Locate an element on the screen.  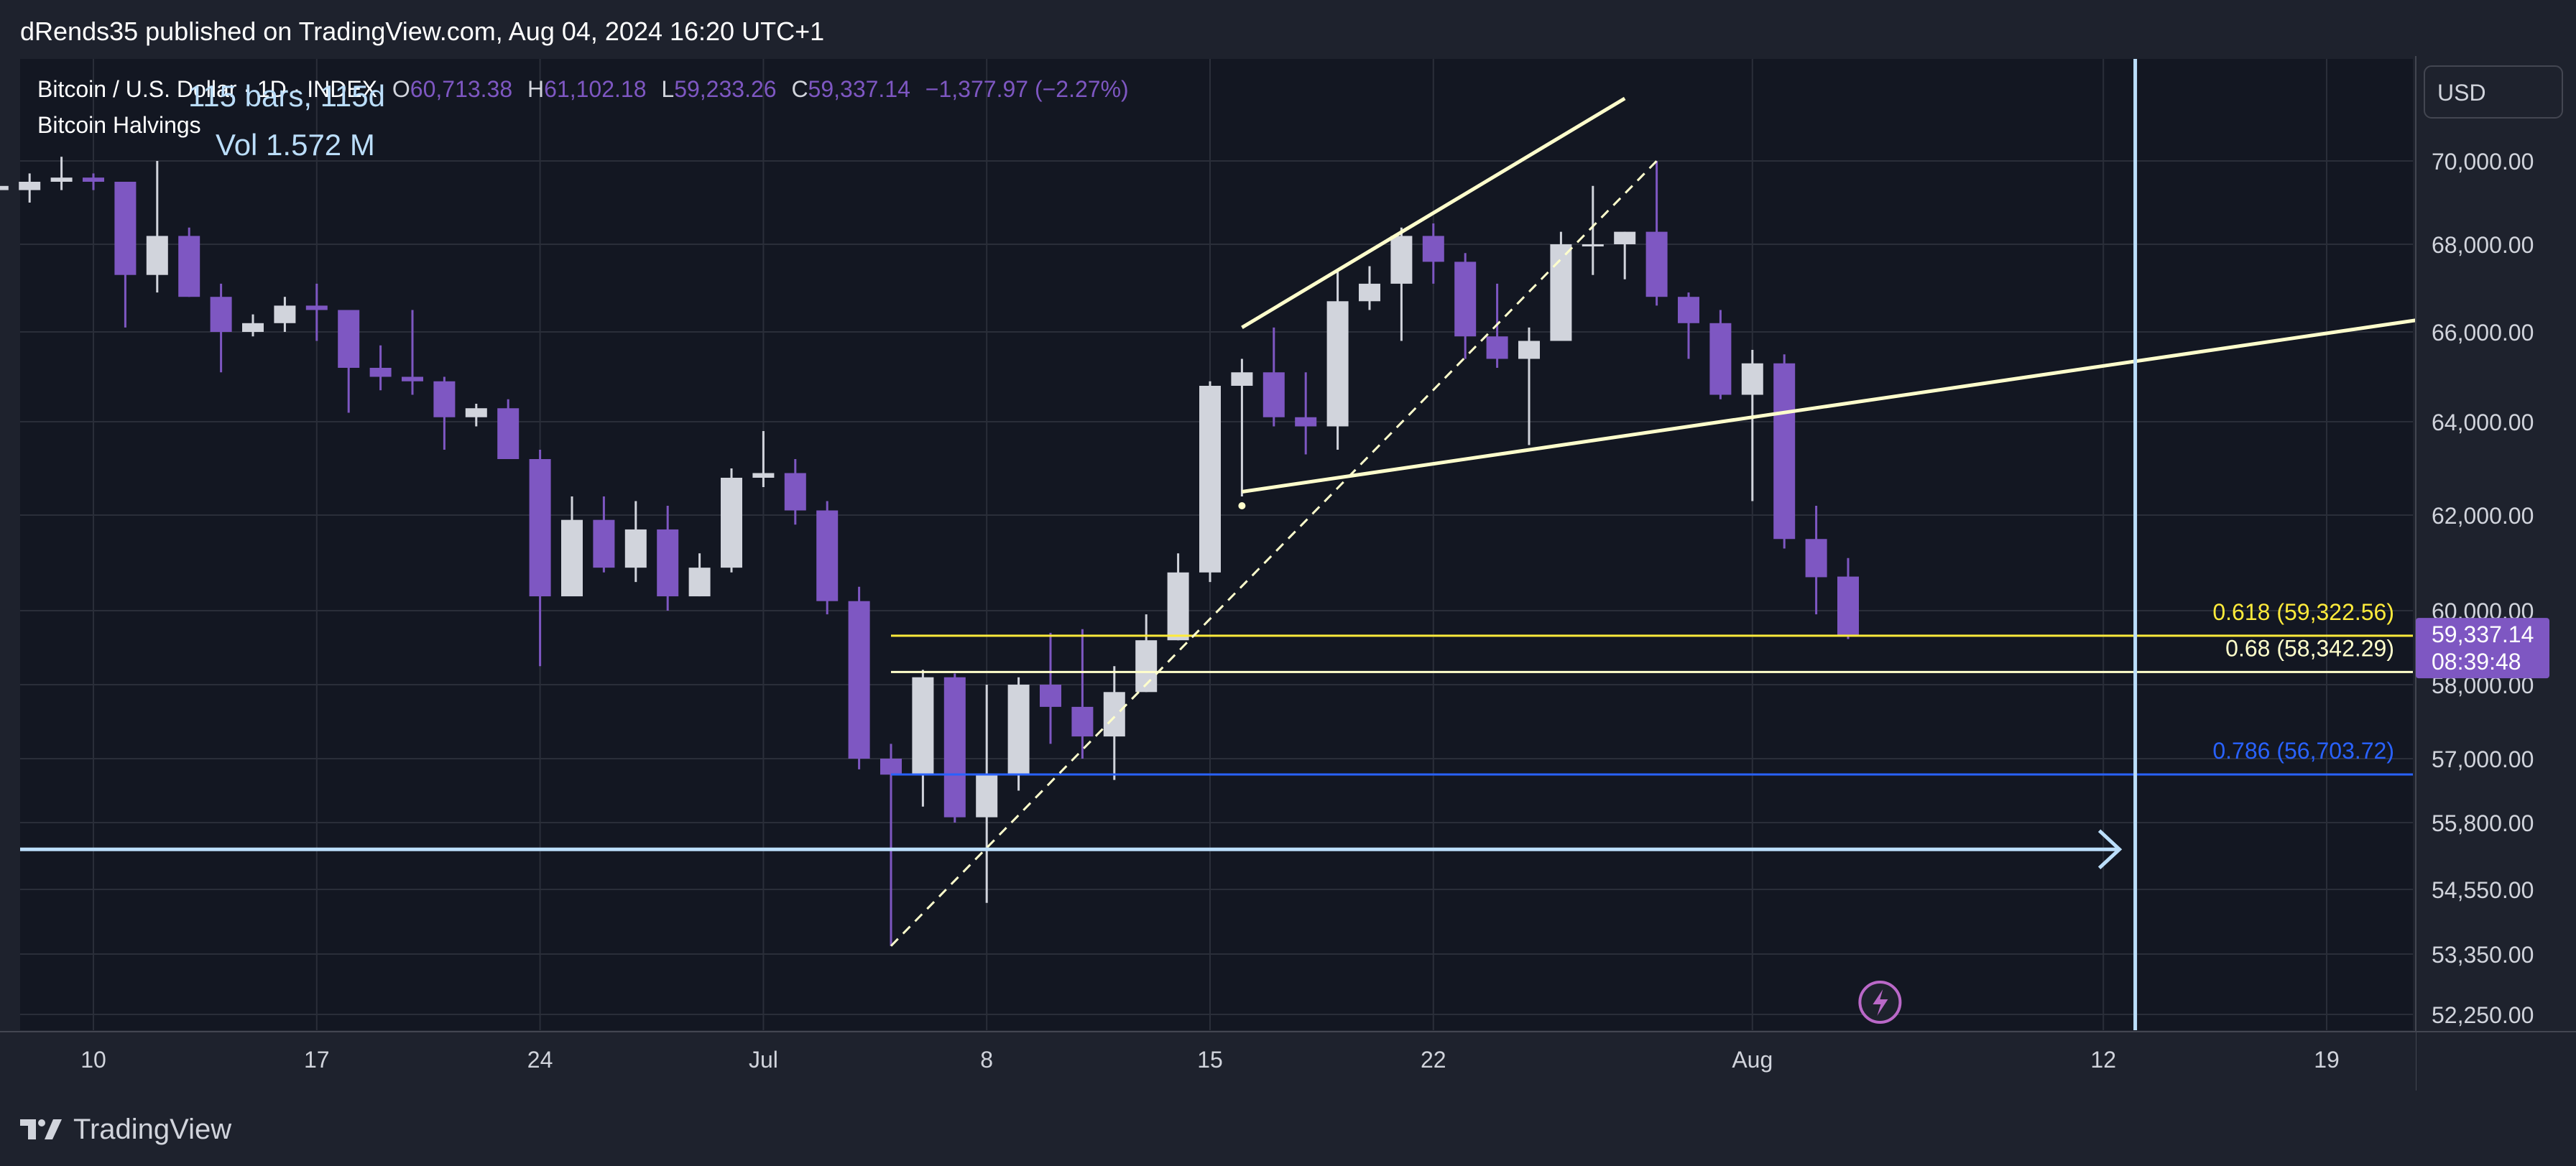
footer: TradingView is located at coordinates (125, 1129).